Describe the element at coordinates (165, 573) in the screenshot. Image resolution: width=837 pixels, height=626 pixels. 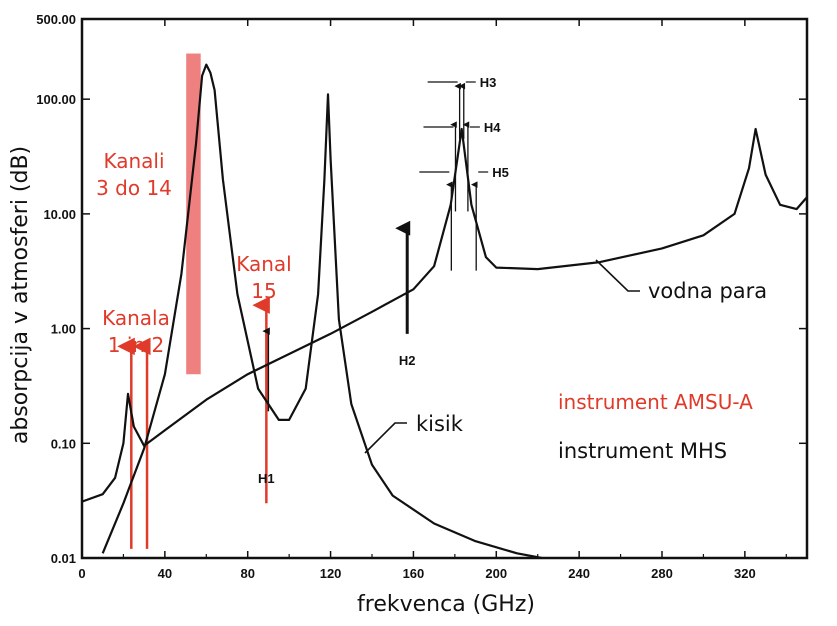
I see `x-tick-label: 40` at that location.